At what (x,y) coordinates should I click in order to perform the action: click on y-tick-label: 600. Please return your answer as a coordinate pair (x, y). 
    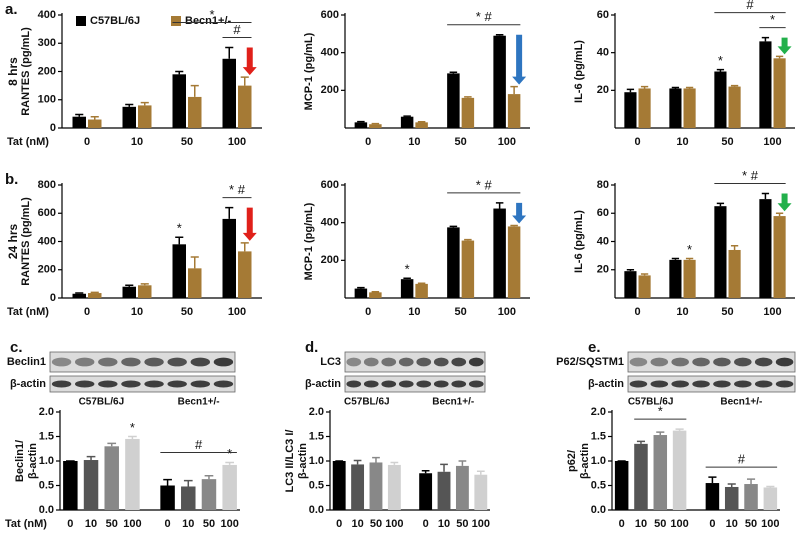
    Looking at the image, I should click on (330, 185).